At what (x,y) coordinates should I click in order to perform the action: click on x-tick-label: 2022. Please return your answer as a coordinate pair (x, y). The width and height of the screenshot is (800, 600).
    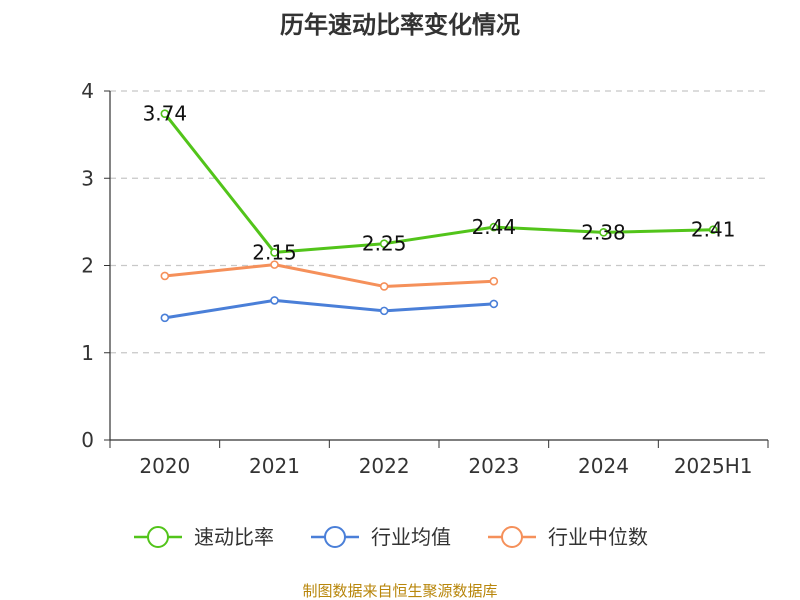
    Looking at the image, I should click on (384, 466).